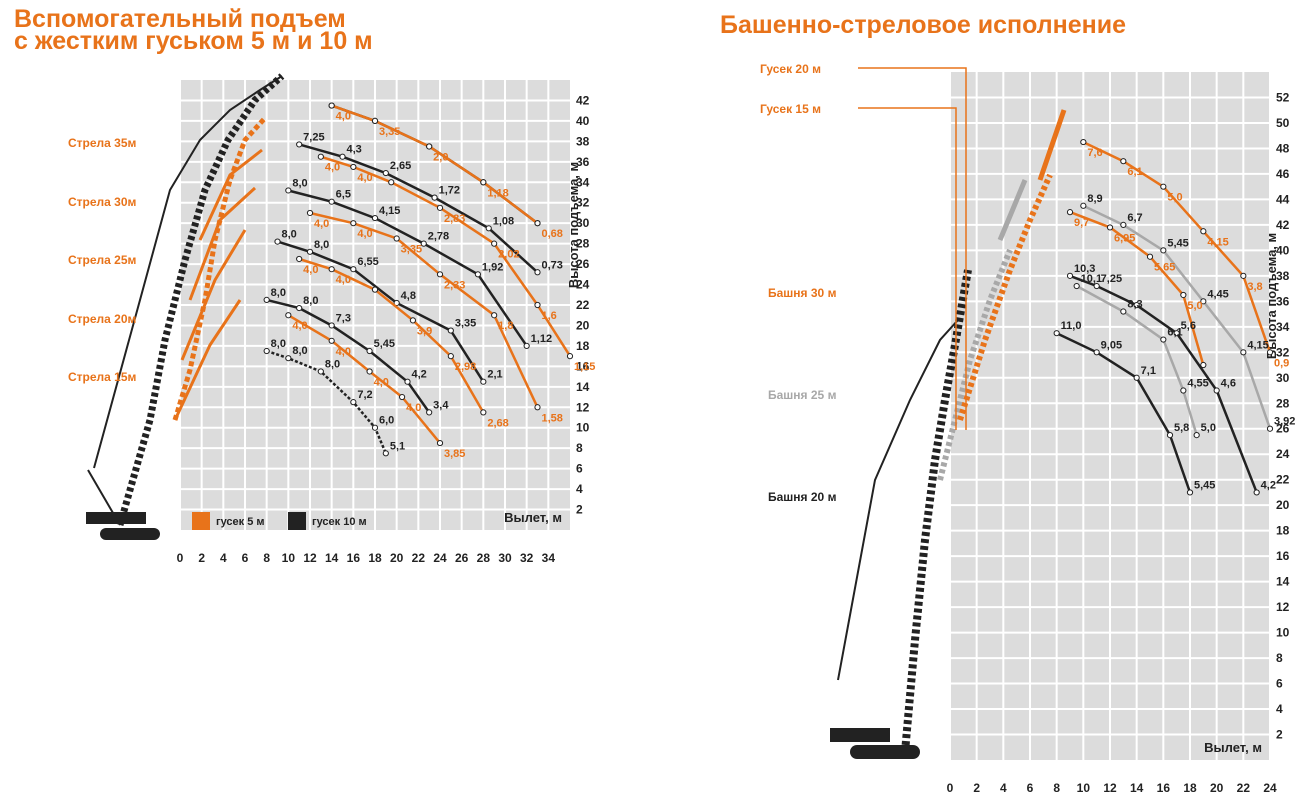 The image size is (1304, 796). I want to click on right-y-tick: 32, so click(1283, 352).